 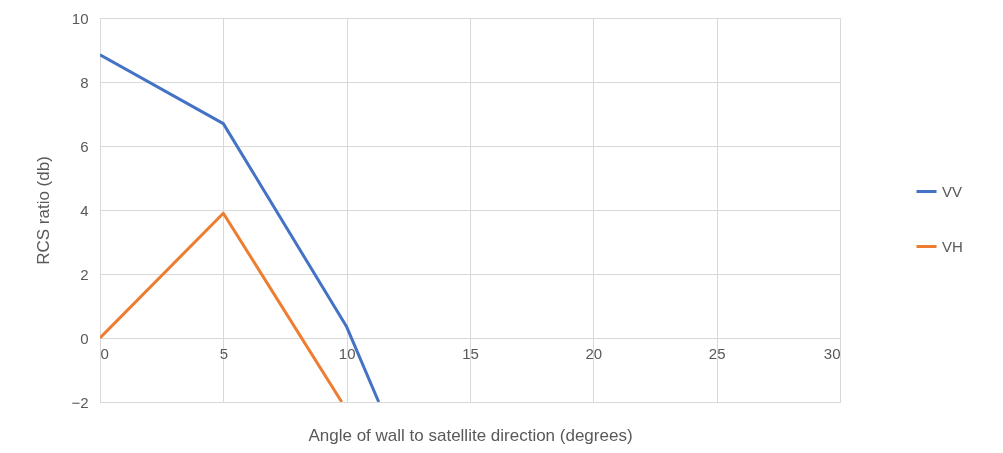 I want to click on x-tick-label: 10, so click(x=347, y=353).